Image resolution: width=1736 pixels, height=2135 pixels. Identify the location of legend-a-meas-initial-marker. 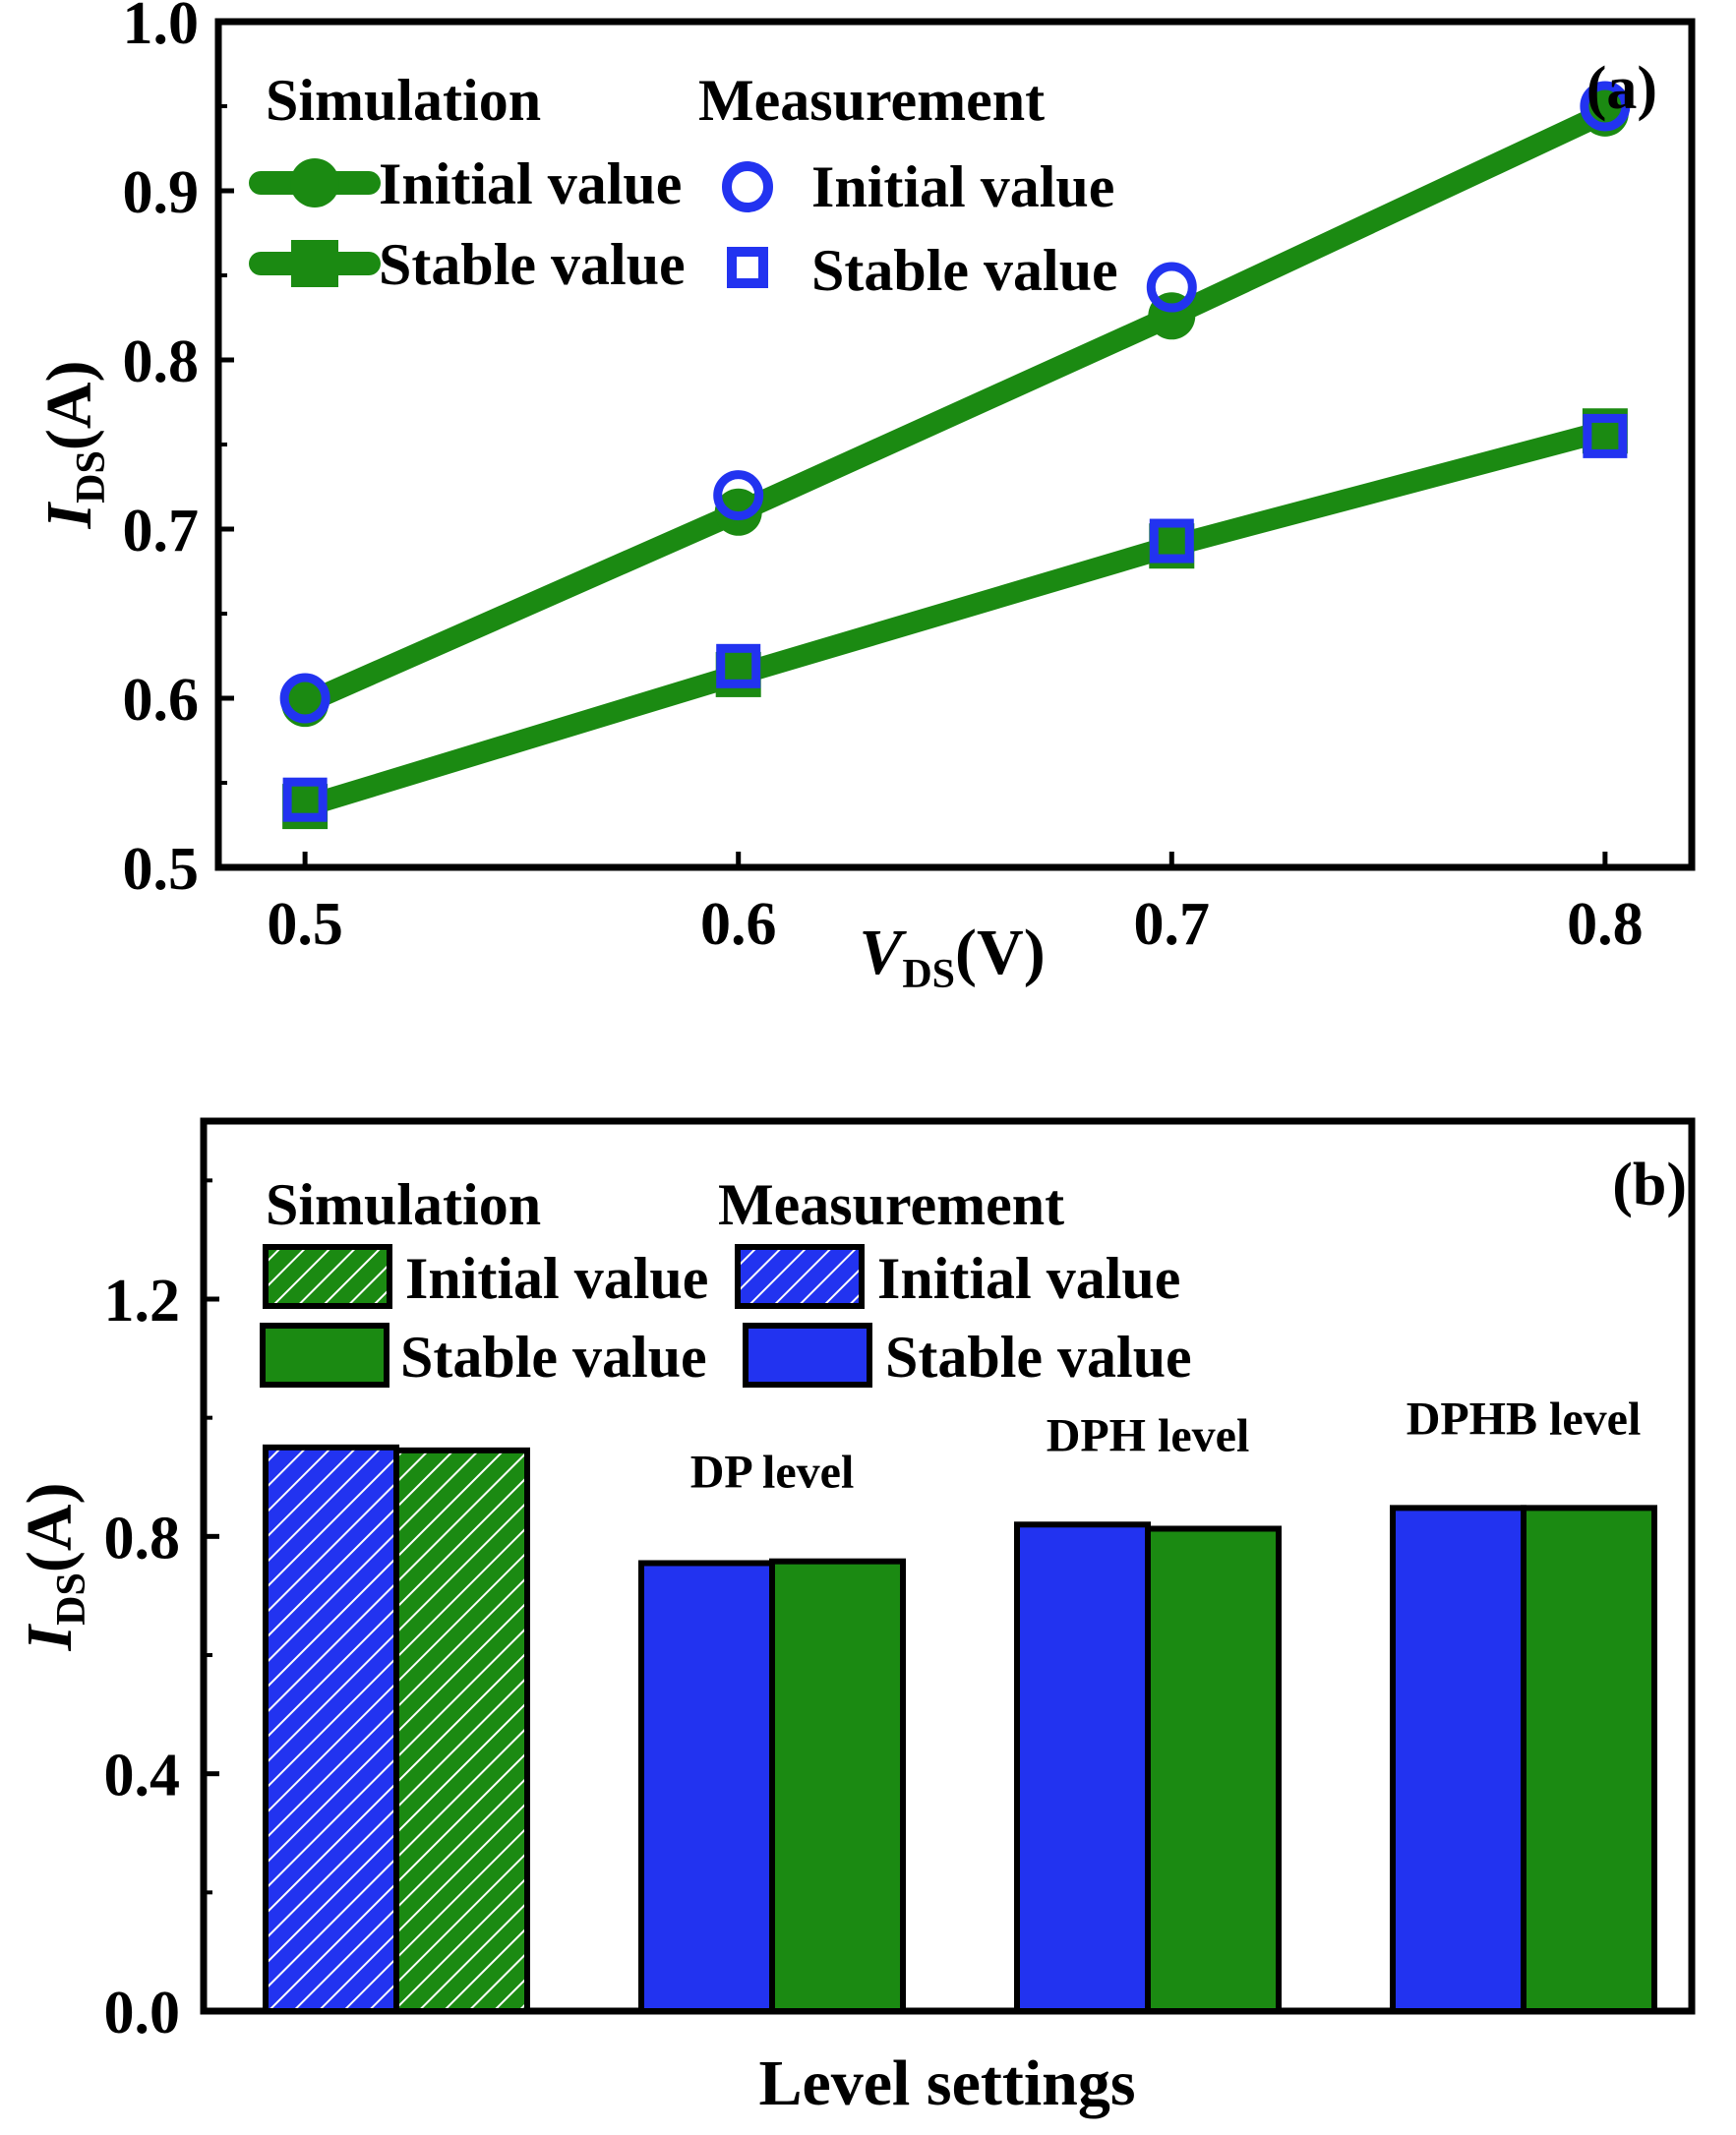
(747, 187).